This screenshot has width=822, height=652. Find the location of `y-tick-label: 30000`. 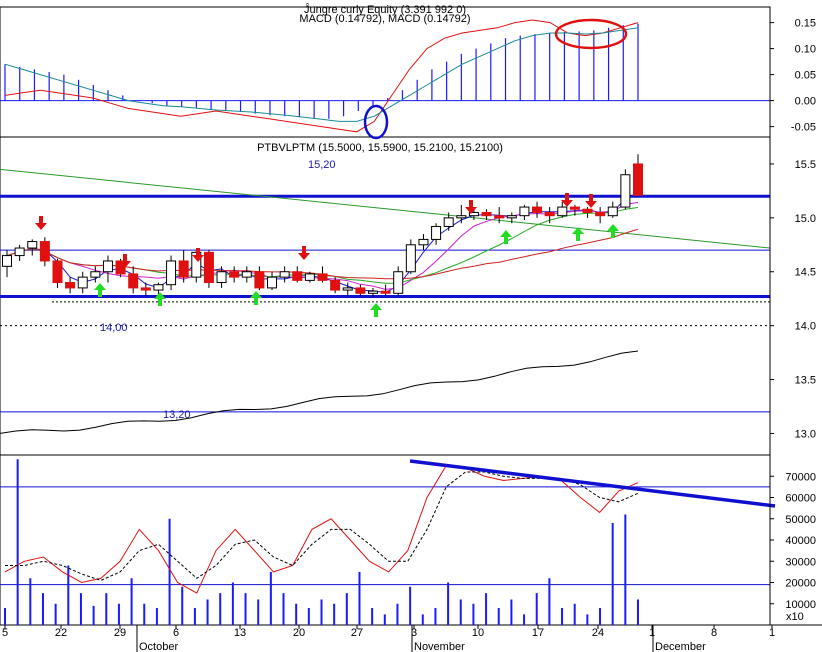

y-tick-label: 30000 is located at coordinates (800, 562).